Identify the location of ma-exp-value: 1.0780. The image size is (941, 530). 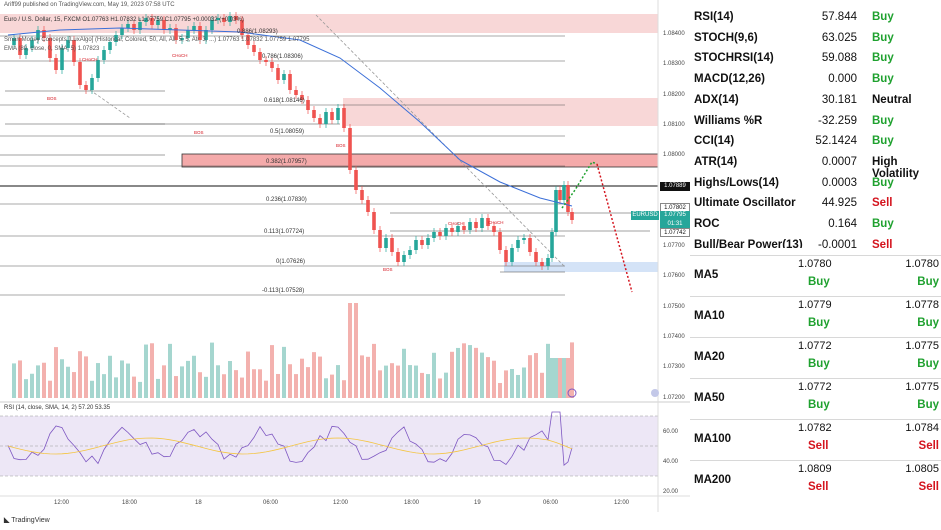
(922, 264).